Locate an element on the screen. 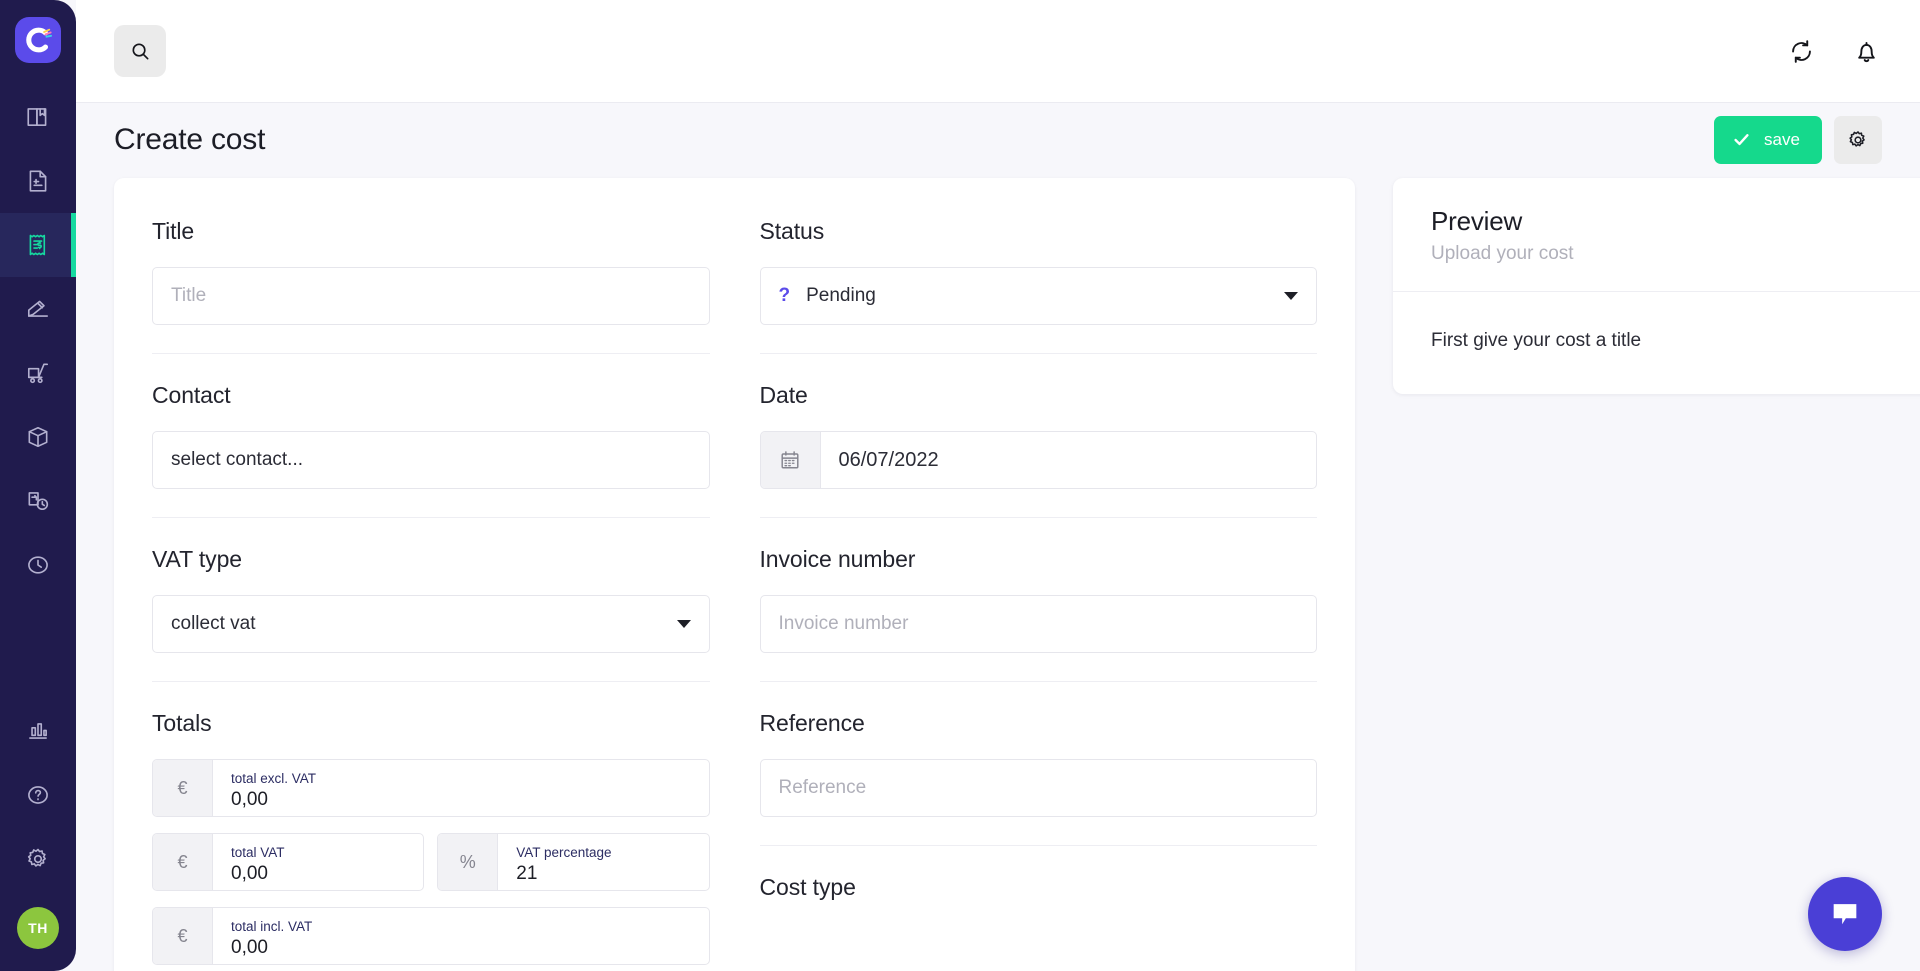  cost-type-label: Cost type is located at coordinates (807, 887).